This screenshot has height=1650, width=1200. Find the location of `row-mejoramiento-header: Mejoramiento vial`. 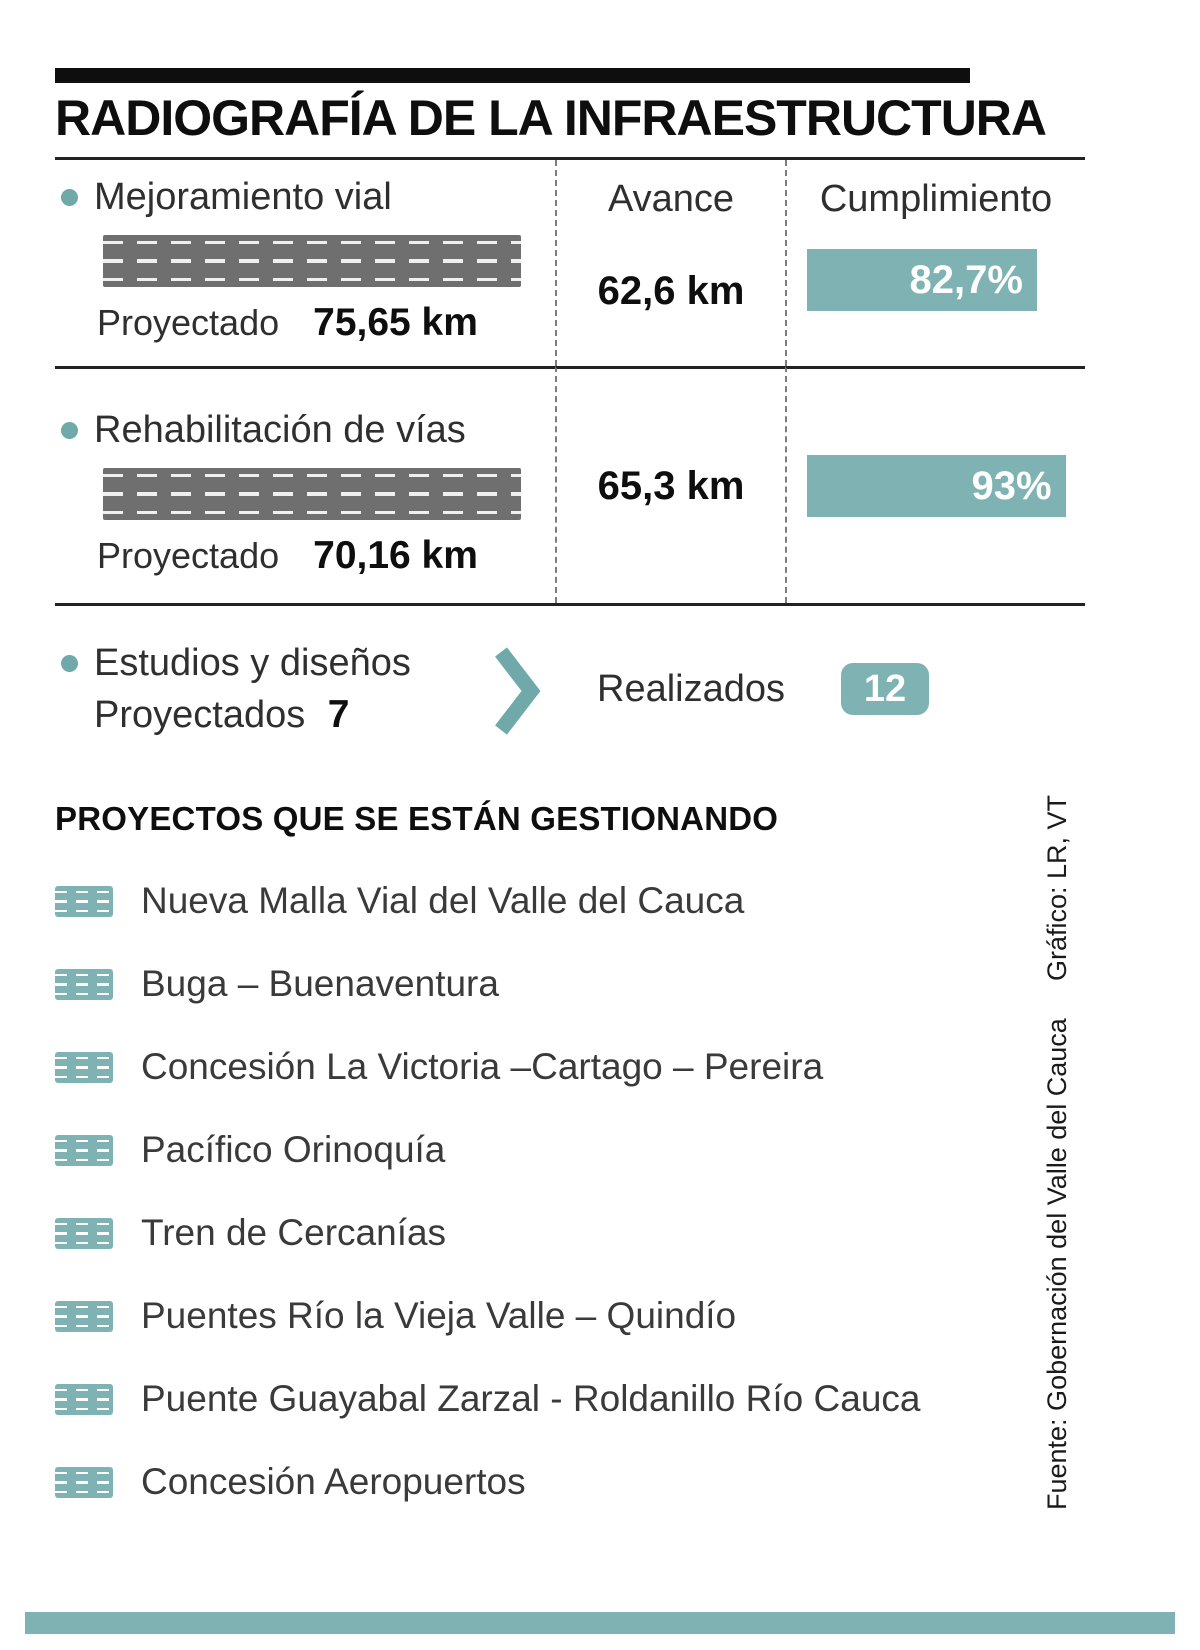

row-mejoramiento-header: Mejoramiento vial is located at coordinates (308, 197).